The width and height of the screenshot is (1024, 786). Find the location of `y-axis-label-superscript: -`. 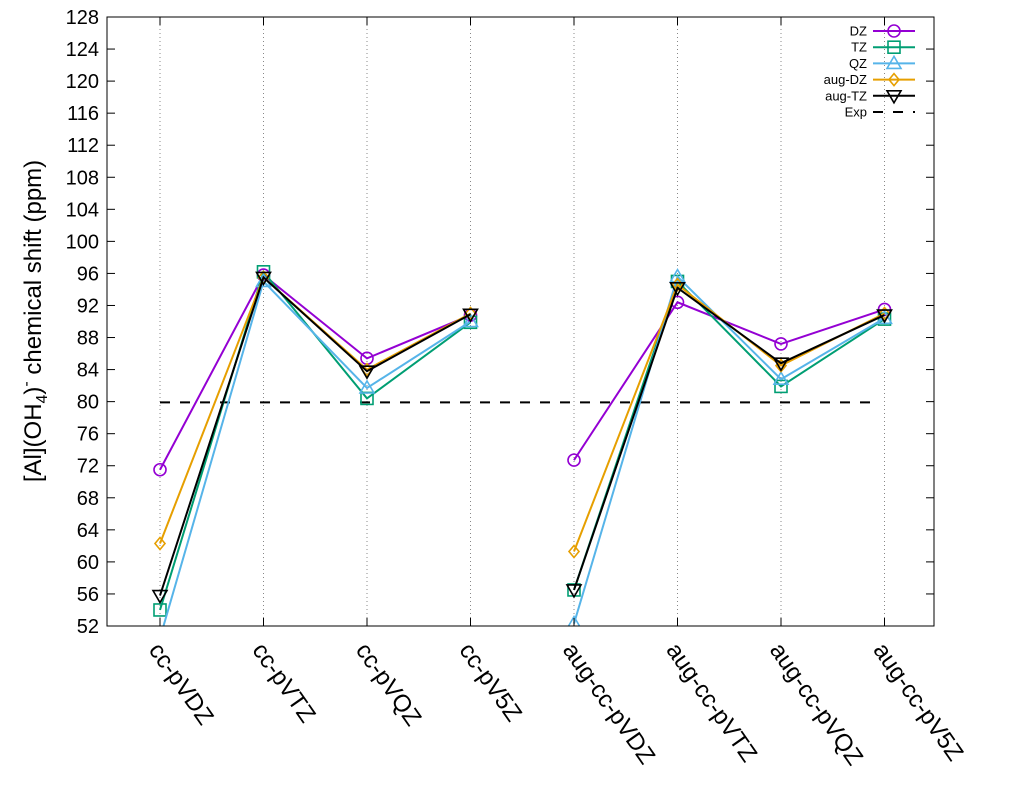

y-axis-label-superscript: - is located at coordinates (26, 383).